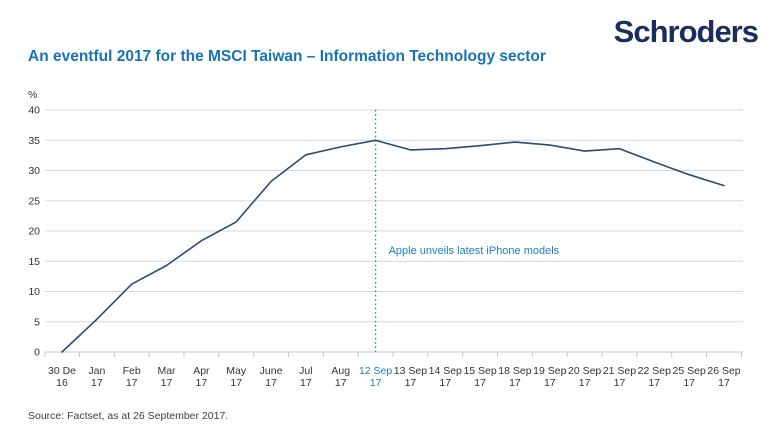  I want to click on x-tick-label: Aug 17, so click(340, 377).